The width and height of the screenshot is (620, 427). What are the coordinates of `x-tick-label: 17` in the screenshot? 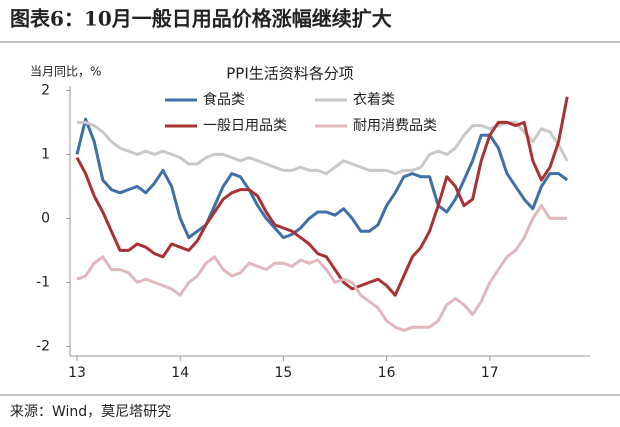 It's located at (490, 373).